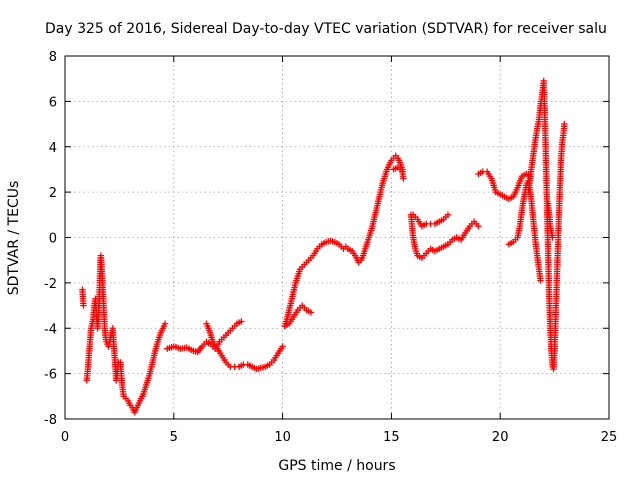 Image resolution: width=640 pixels, height=480 pixels. I want to click on x-tick-label: 0, so click(65, 437).